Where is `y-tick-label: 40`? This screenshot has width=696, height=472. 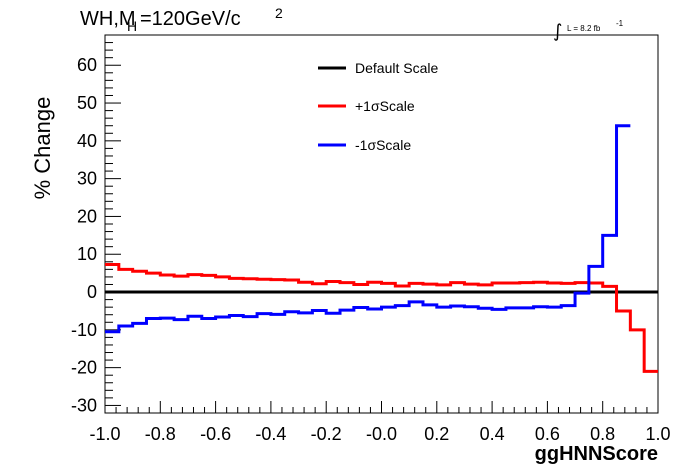 y-tick-label: 40 is located at coordinates (87, 141).